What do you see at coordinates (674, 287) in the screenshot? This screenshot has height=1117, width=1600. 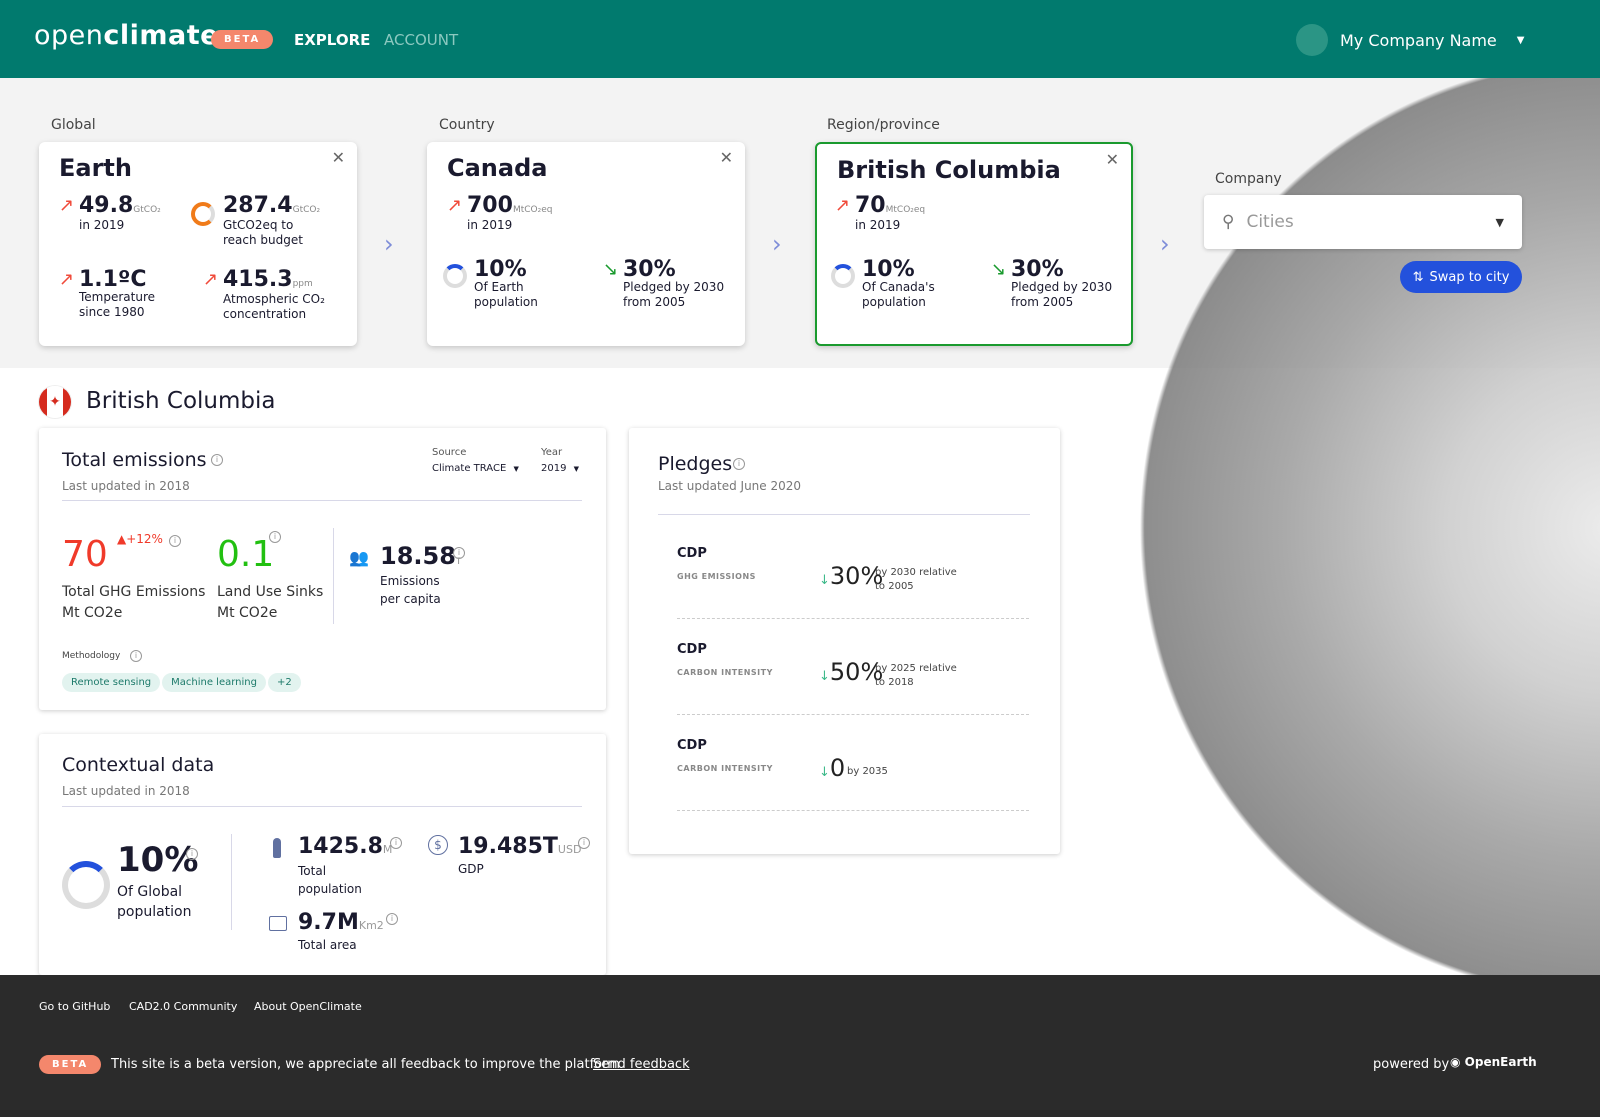 I see `stat-desc: Pledged by 2030` at bounding box center [674, 287].